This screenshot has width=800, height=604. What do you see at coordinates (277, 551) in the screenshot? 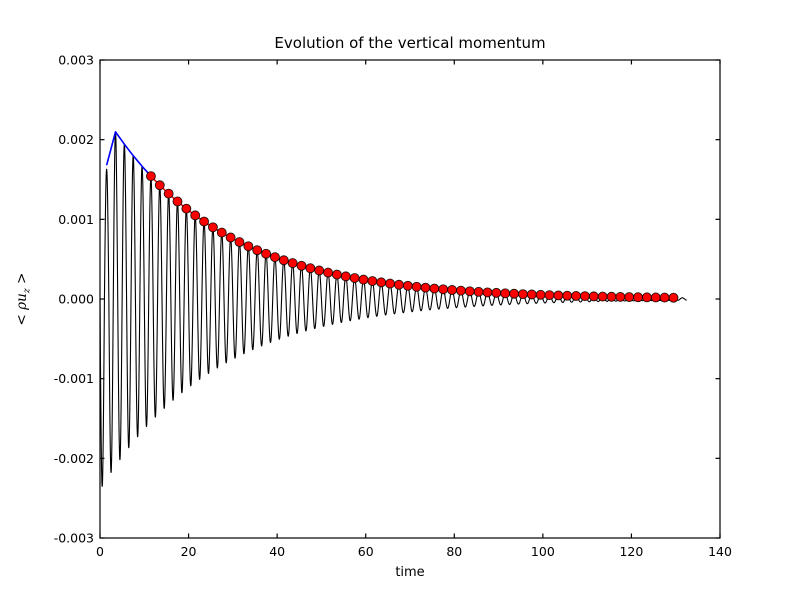
I see `x-tick-label: 40` at bounding box center [277, 551].